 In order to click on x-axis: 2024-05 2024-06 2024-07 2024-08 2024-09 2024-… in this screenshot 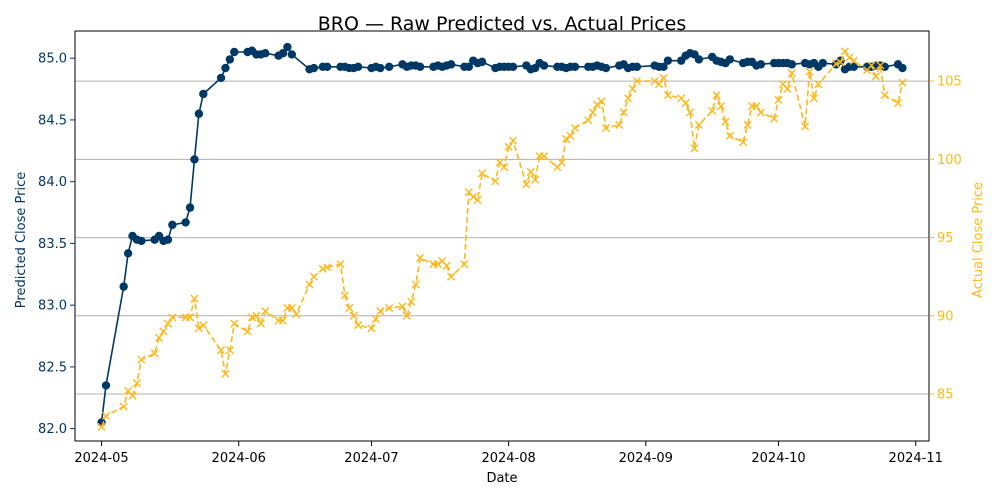, I will do `click(508, 453)`.